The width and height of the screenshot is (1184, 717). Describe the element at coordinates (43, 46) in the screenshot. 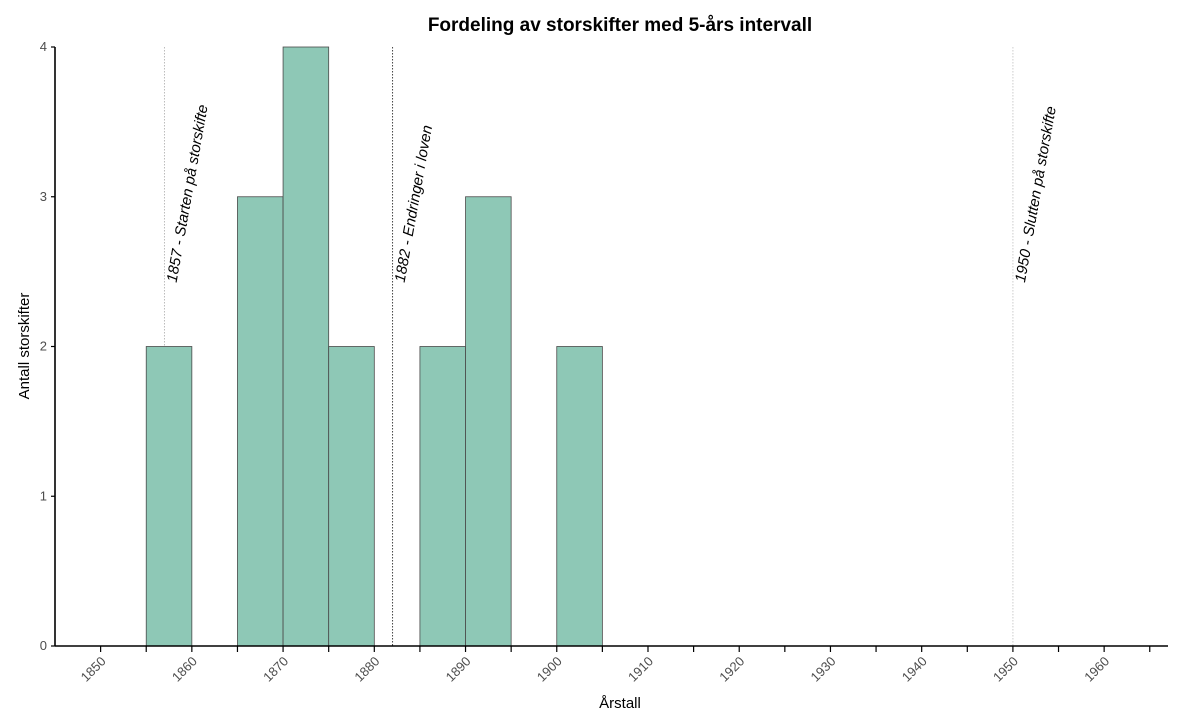

I see `y-tick-label: 4` at that location.